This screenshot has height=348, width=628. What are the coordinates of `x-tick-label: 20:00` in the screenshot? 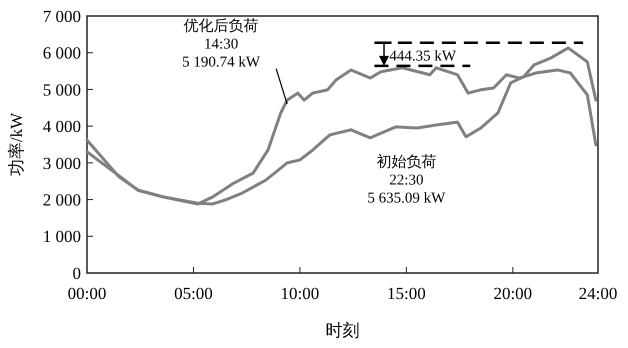 It's located at (512, 293).